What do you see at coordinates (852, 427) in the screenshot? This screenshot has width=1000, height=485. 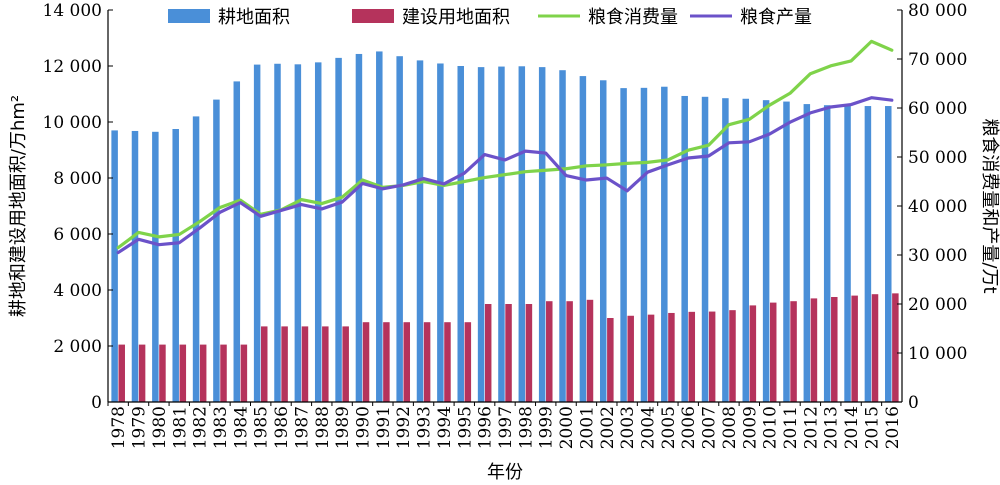 I see `x-tick-label-2014: 2014` at bounding box center [852, 427].